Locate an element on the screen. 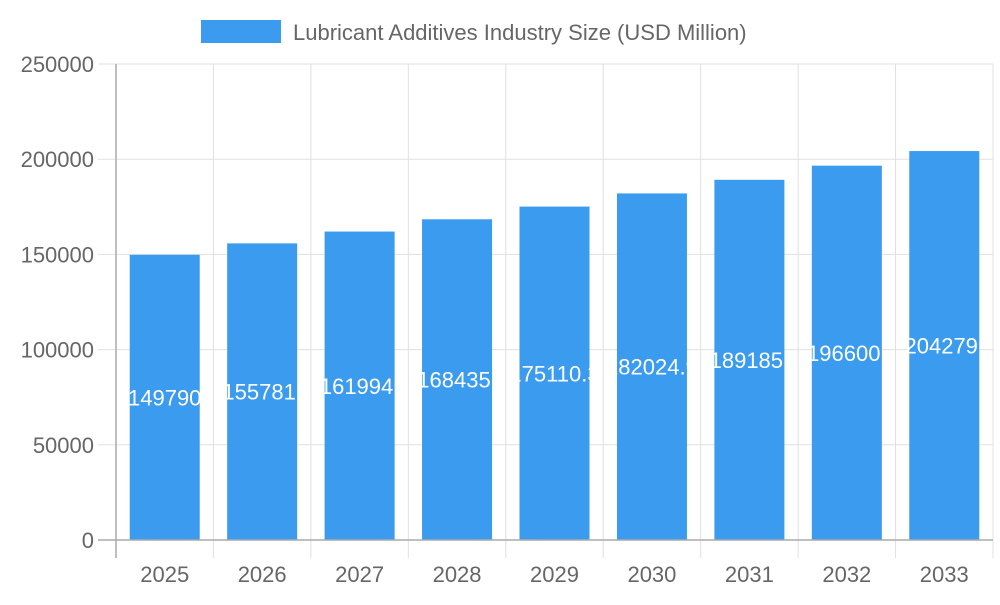 Image resolution: width=1000 pixels, height=605 pixels. y-tick-label: 0 is located at coordinates (88, 540).